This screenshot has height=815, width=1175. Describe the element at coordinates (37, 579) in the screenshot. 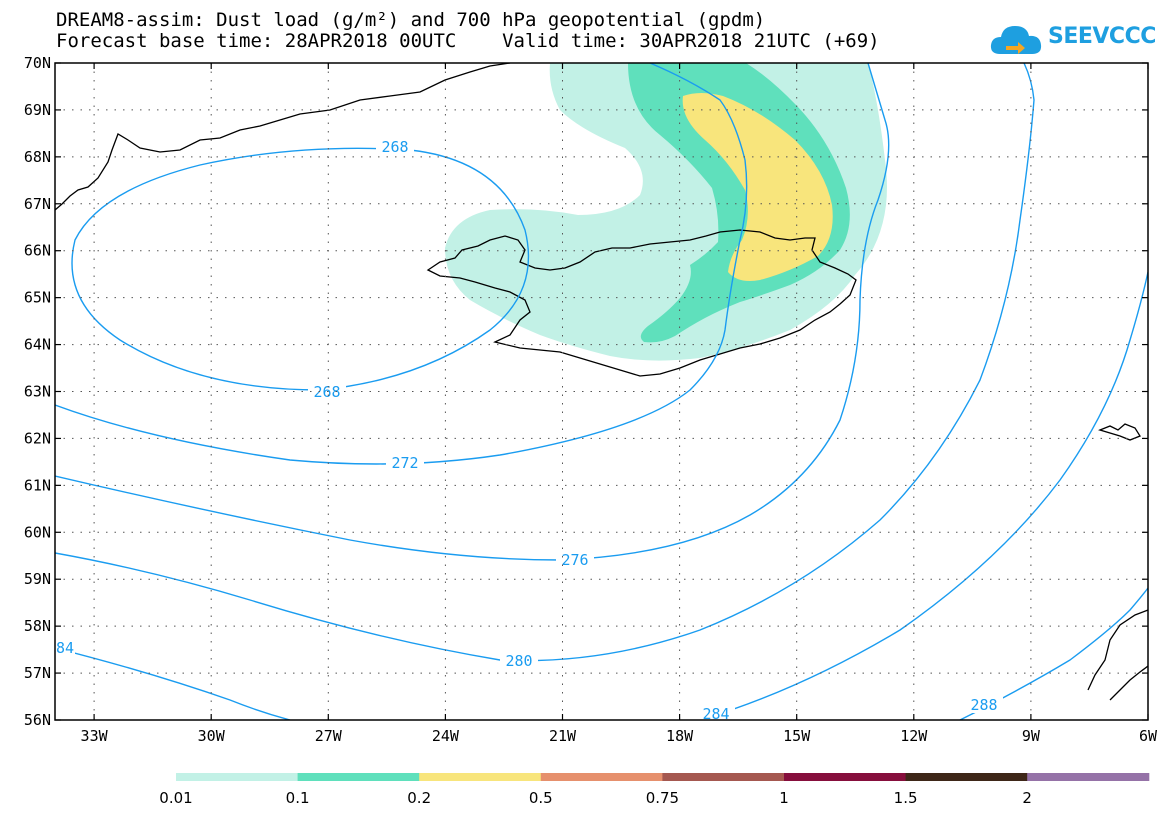

I see `lat-label: 59N` at that location.